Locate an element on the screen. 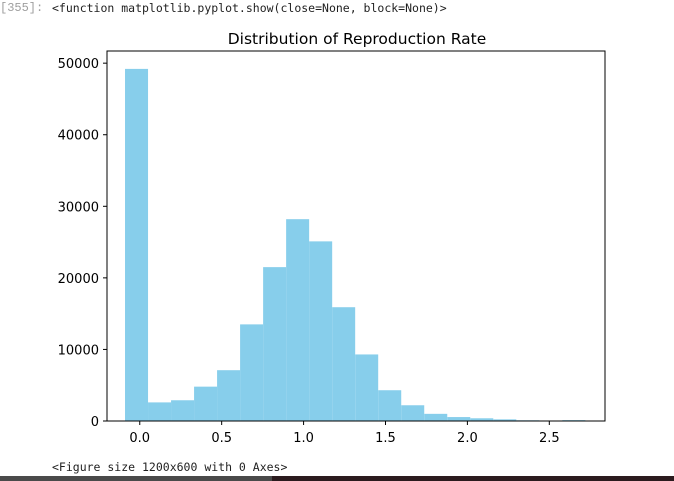  y-tick-label: 10000 is located at coordinates (78, 350).